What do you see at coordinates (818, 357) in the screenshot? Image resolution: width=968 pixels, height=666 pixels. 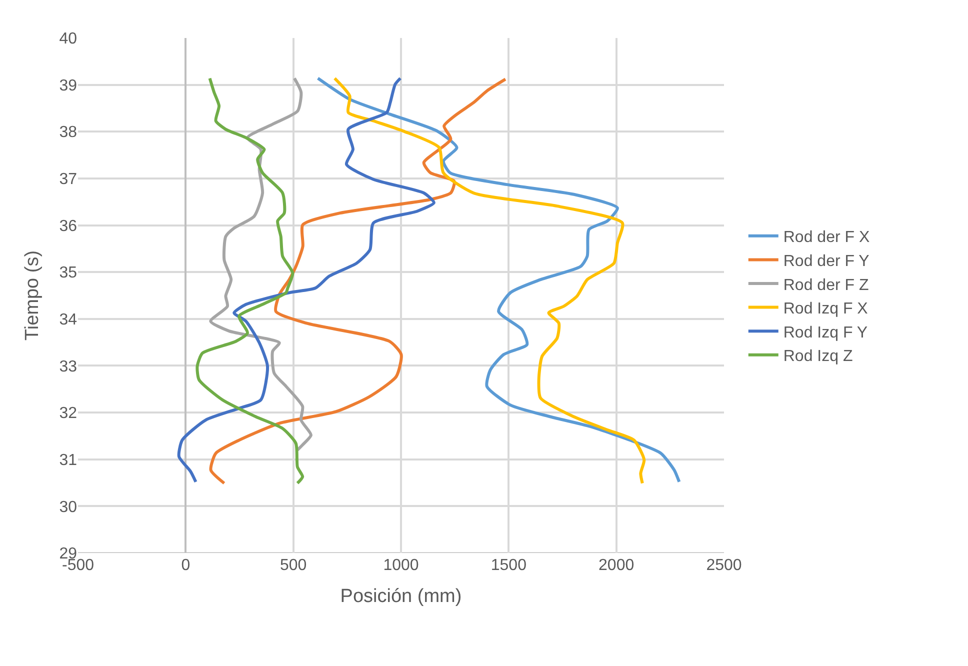 I see `legend-label: Rod Izq Z` at bounding box center [818, 357].